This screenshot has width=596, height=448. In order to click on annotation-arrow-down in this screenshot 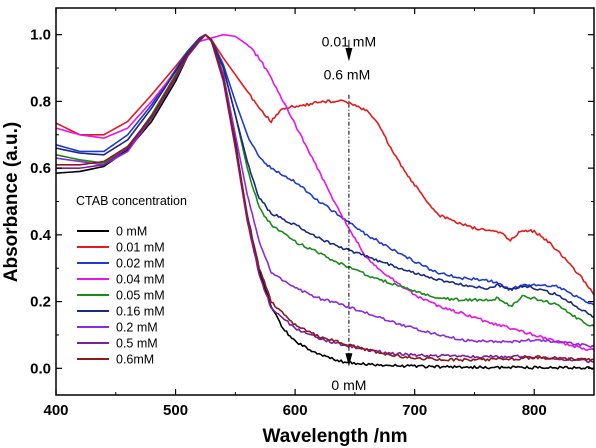, I will do `click(349, 55)`.